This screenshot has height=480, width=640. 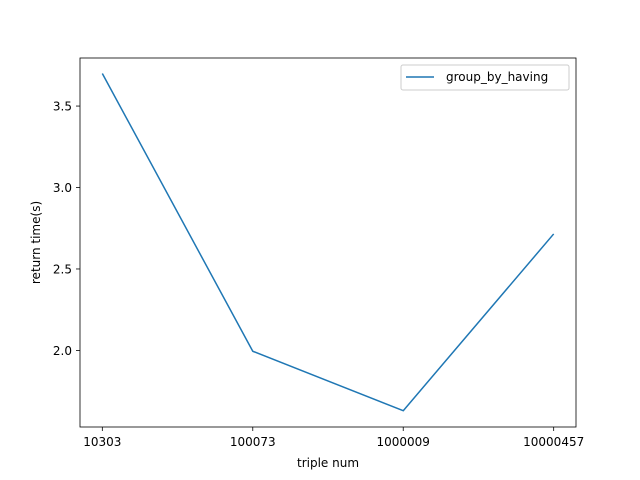 I want to click on y-axis-label: return time(s), so click(x=36, y=242).